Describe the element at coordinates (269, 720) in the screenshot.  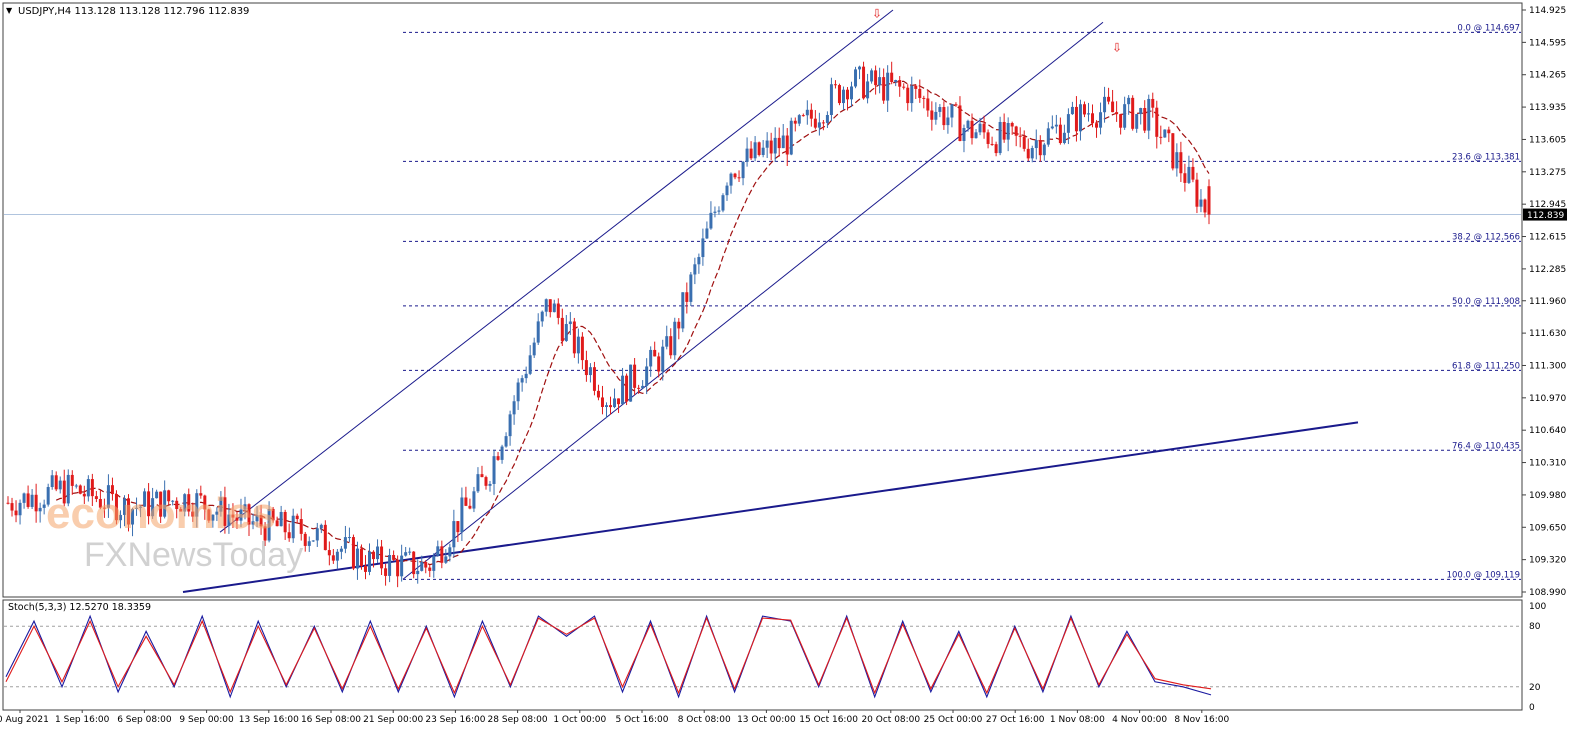
I see `time-tick-label: 13 Sep 16:00` at that location.